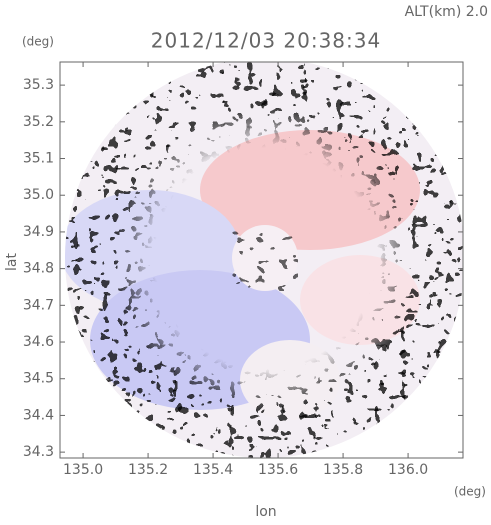 This screenshot has height=525, width=491. I want to click on y-tick-label: 35.0, so click(38, 195).